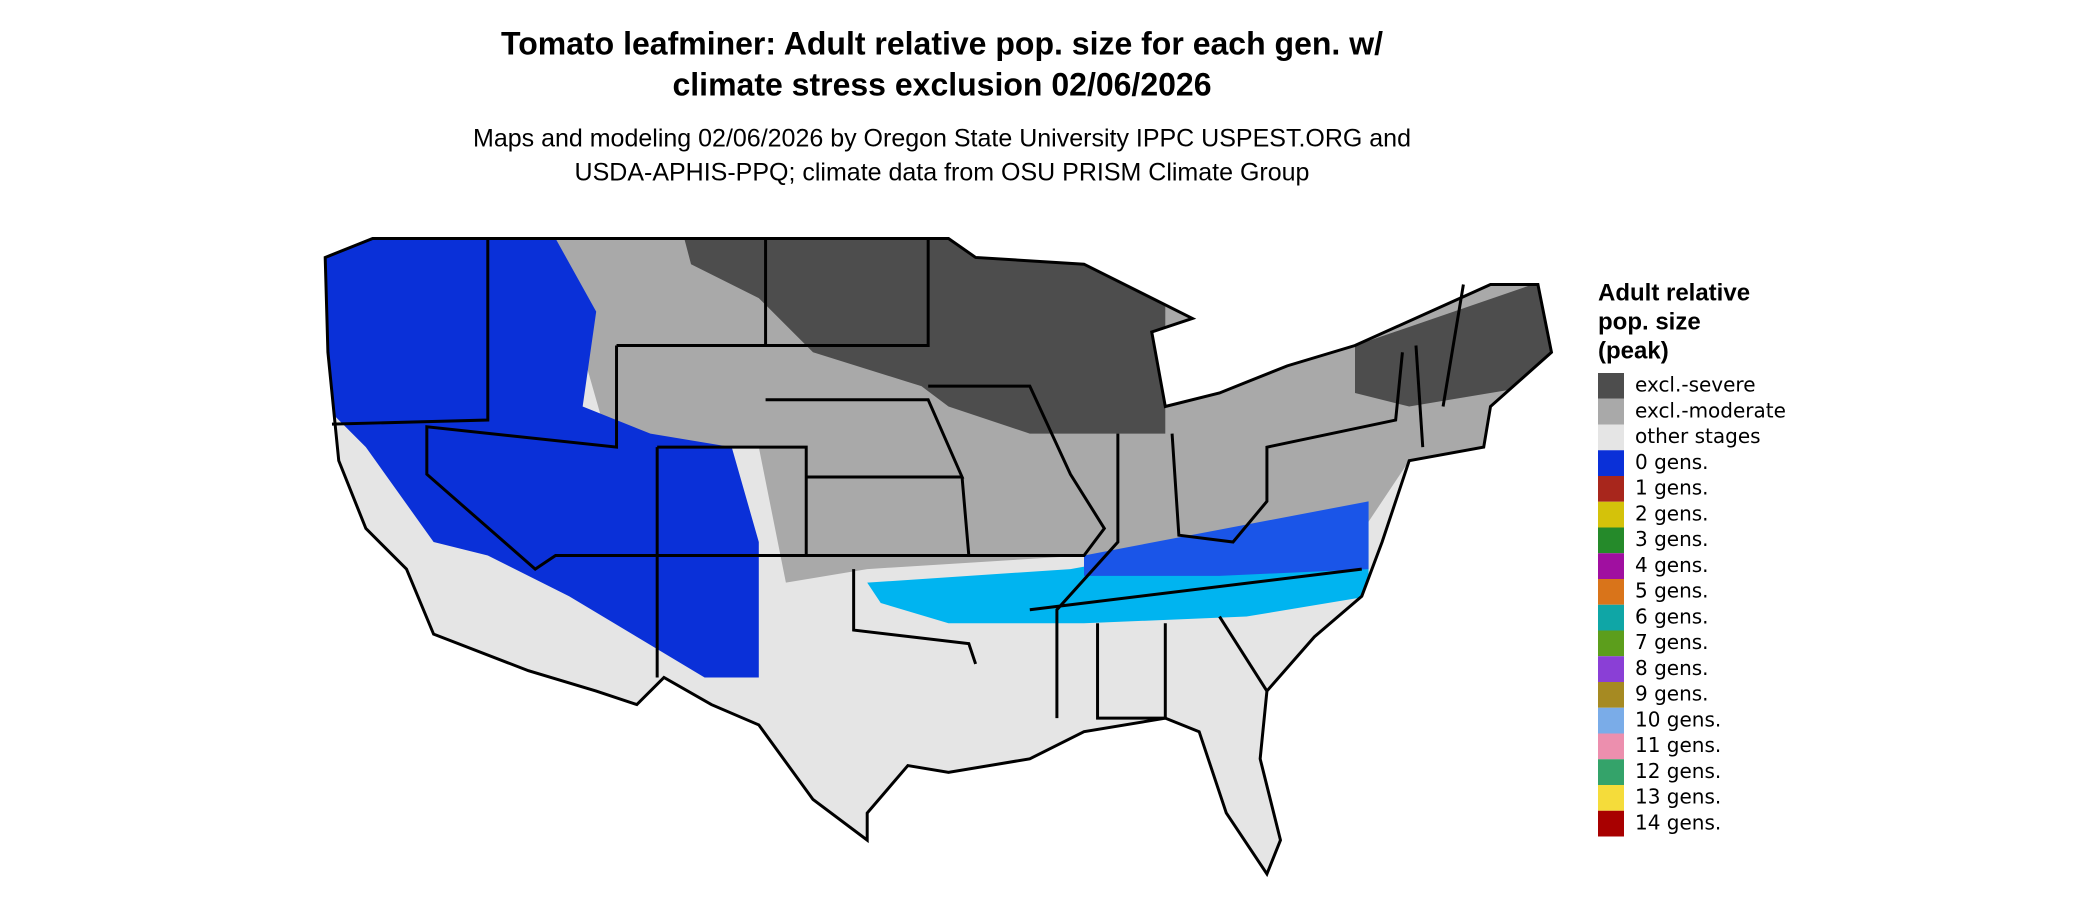 The image size is (2100, 897). Describe the element at coordinates (1678, 822) in the screenshot. I see `legend-label: 14 gens.` at that location.